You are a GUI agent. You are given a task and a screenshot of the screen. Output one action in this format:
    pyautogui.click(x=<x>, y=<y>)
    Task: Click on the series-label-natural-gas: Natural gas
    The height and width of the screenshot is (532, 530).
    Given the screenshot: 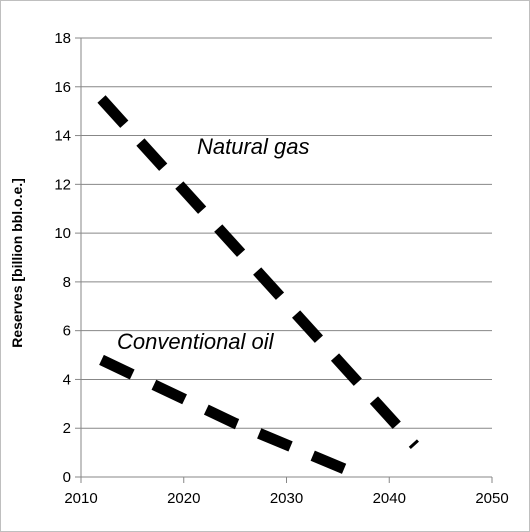 What is the action you would take?
    pyautogui.click(x=253, y=146)
    